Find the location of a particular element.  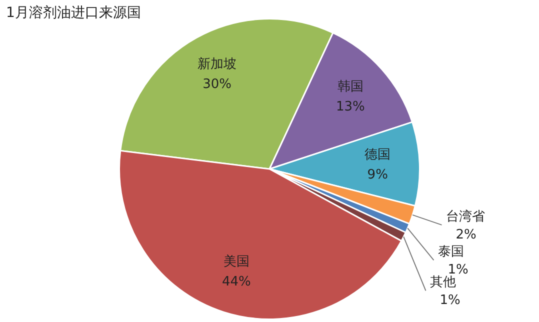

data-label: 2% is located at coordinates (466, 234).